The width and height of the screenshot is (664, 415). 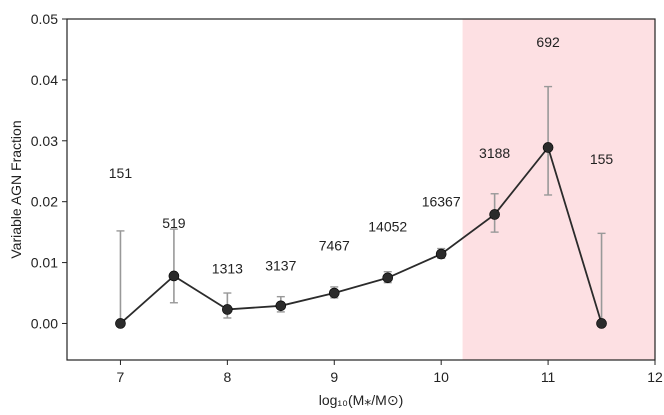 I want to click on y-tick-label: 0.00, so click(x=44, y=323).